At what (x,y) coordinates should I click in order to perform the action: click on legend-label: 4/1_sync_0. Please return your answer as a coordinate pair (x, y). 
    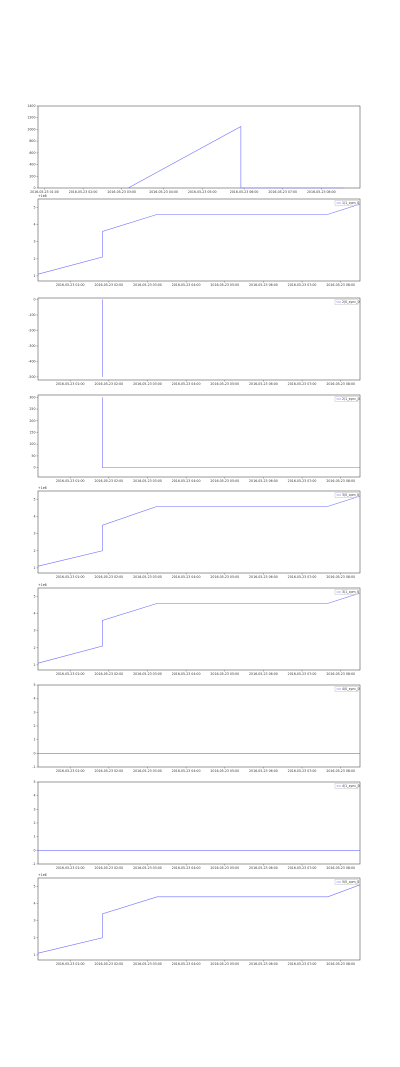
    Looking at the image, I should click on (351, 786).